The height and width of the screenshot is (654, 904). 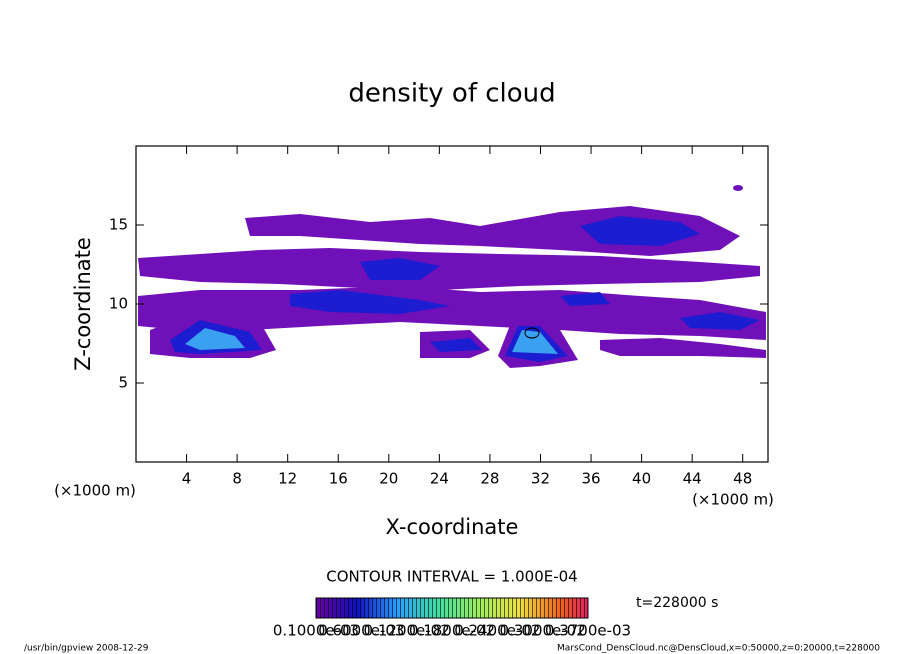 I want to click on colorbar-frame, so click(x=452, y=608).